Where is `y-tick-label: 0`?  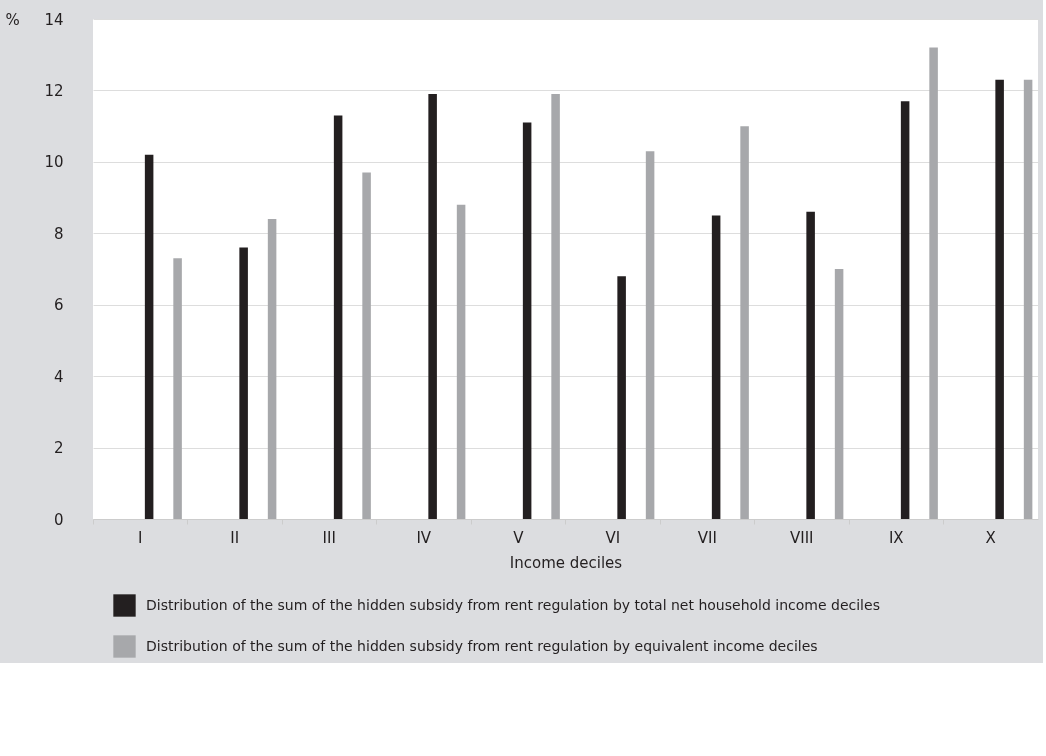
y-tick-label: 0 is located at coordinates (58, 519).